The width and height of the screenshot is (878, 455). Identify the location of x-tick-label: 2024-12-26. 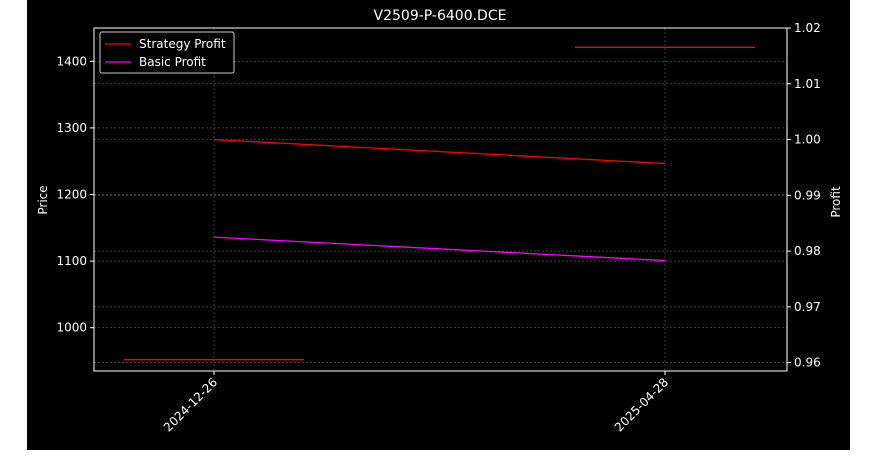
(190, 404).